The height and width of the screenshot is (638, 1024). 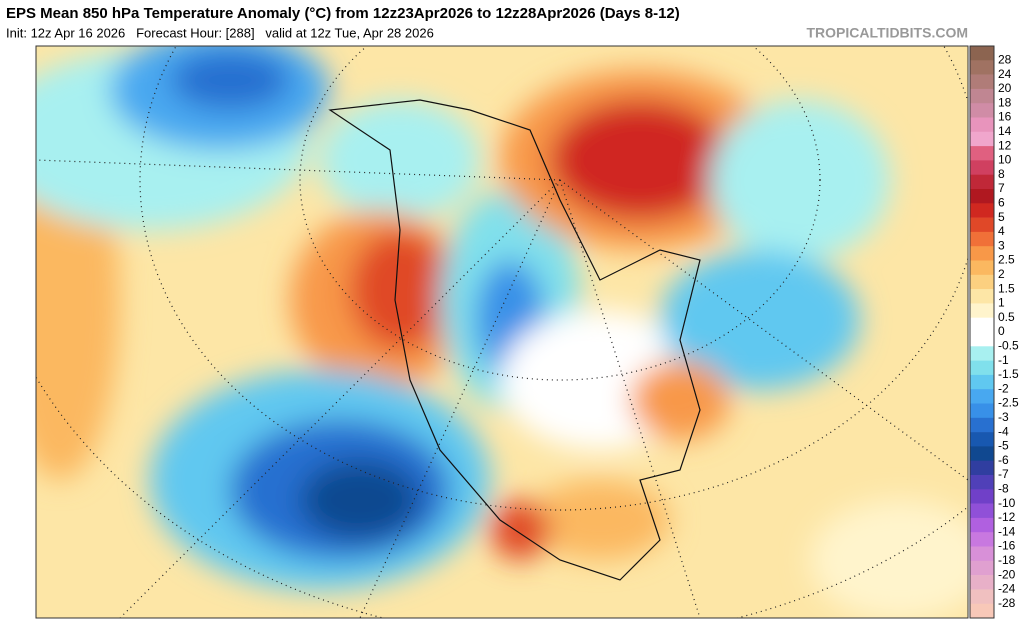 What do you see at coordinates (1005, 88) in the screenshot?
I see `colorbar-label: 20` at bounding box center [1005, 88].